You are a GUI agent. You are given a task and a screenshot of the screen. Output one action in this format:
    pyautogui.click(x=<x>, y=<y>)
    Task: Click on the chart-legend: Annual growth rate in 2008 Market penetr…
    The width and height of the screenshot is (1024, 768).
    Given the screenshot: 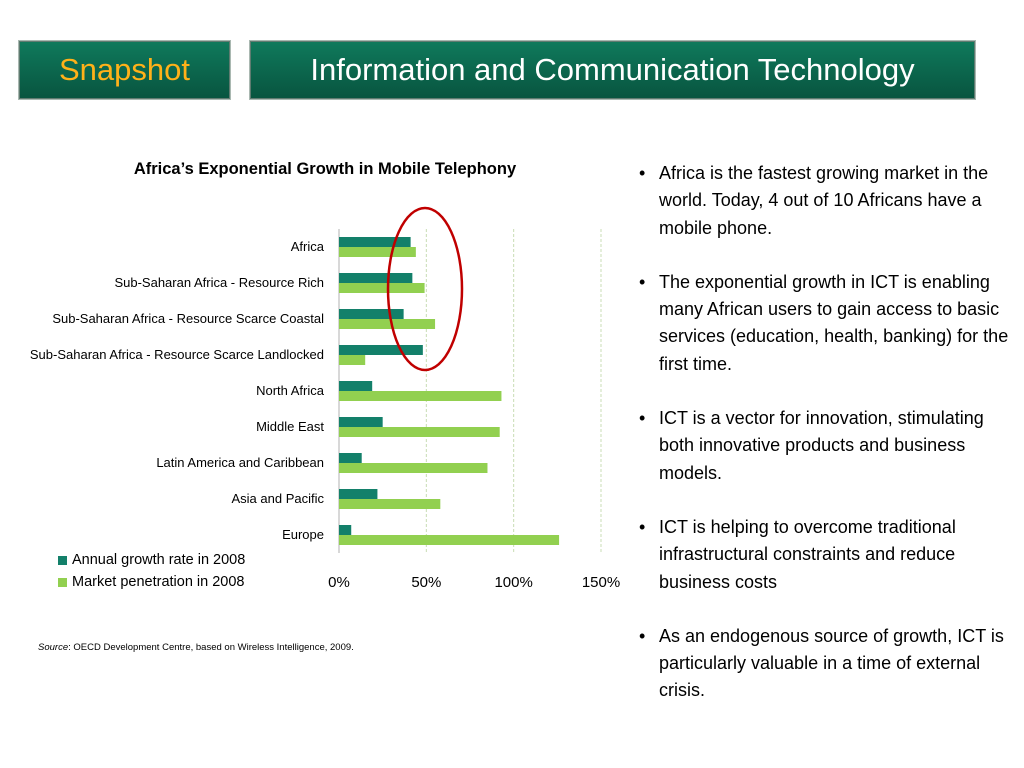 What is the action you would take?
    pyautogui.click(x=151, y=571)
    